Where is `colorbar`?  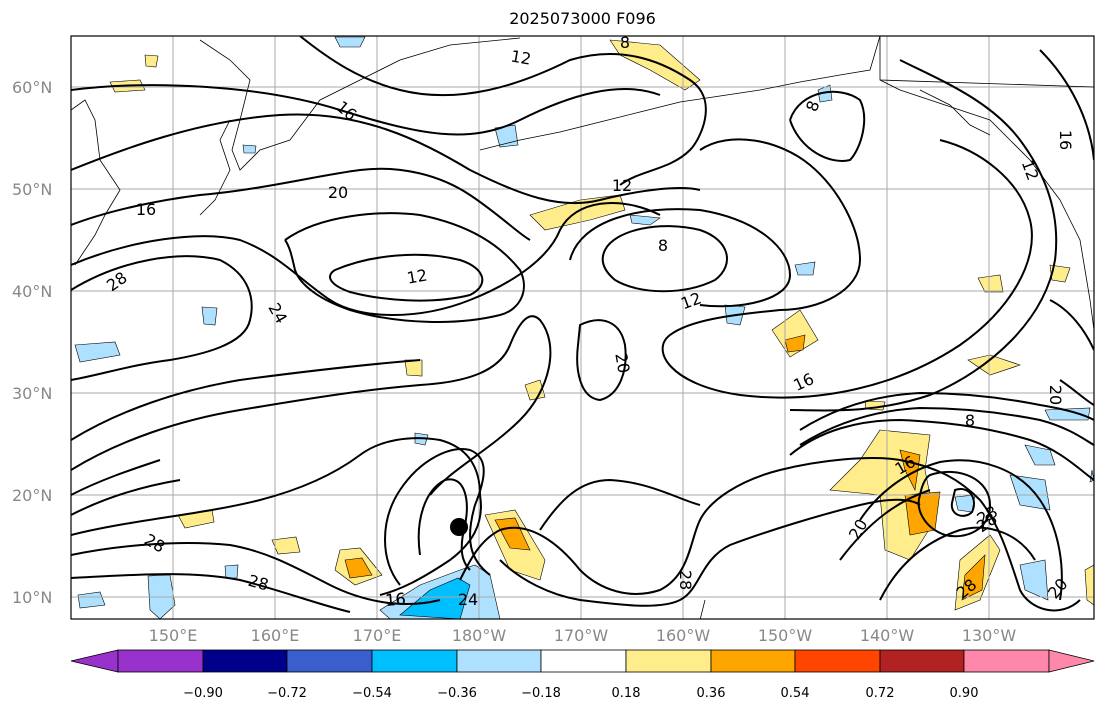 colorbar is located at coordinates (582, 661).